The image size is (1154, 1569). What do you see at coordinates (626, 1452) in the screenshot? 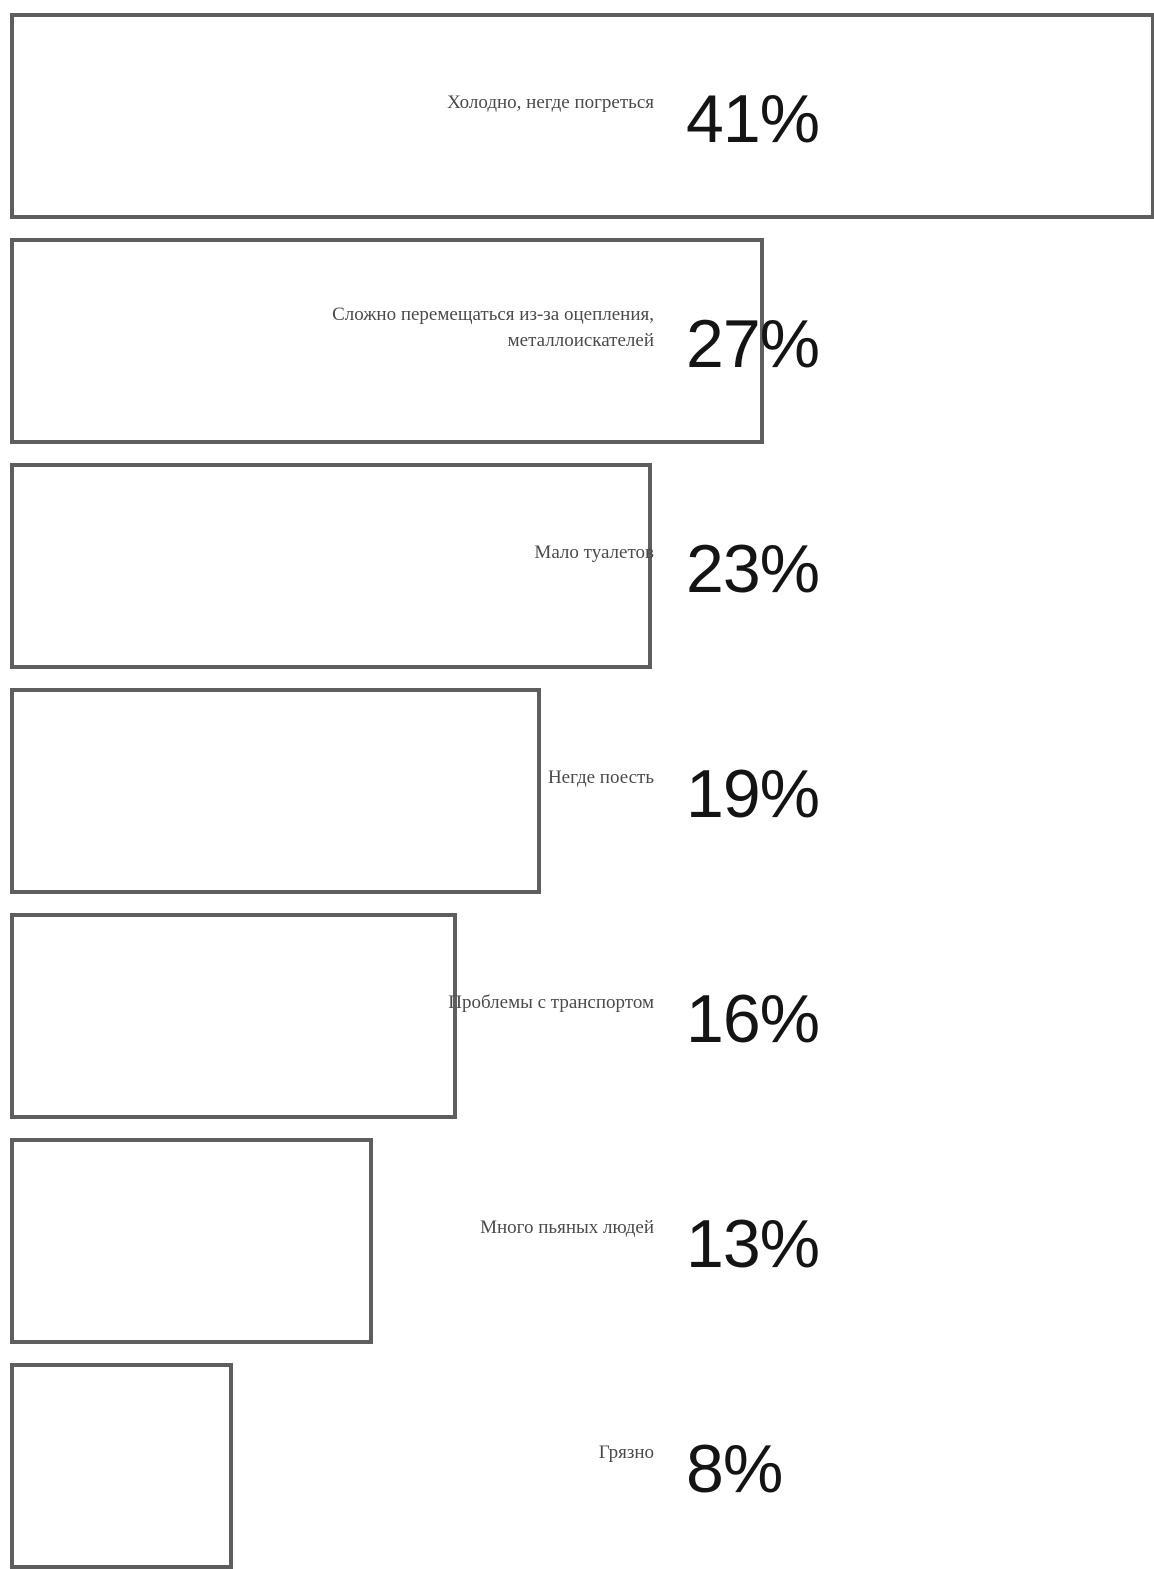
I see `bar-category-label: Грязно` at bounding box center [626, 1452].